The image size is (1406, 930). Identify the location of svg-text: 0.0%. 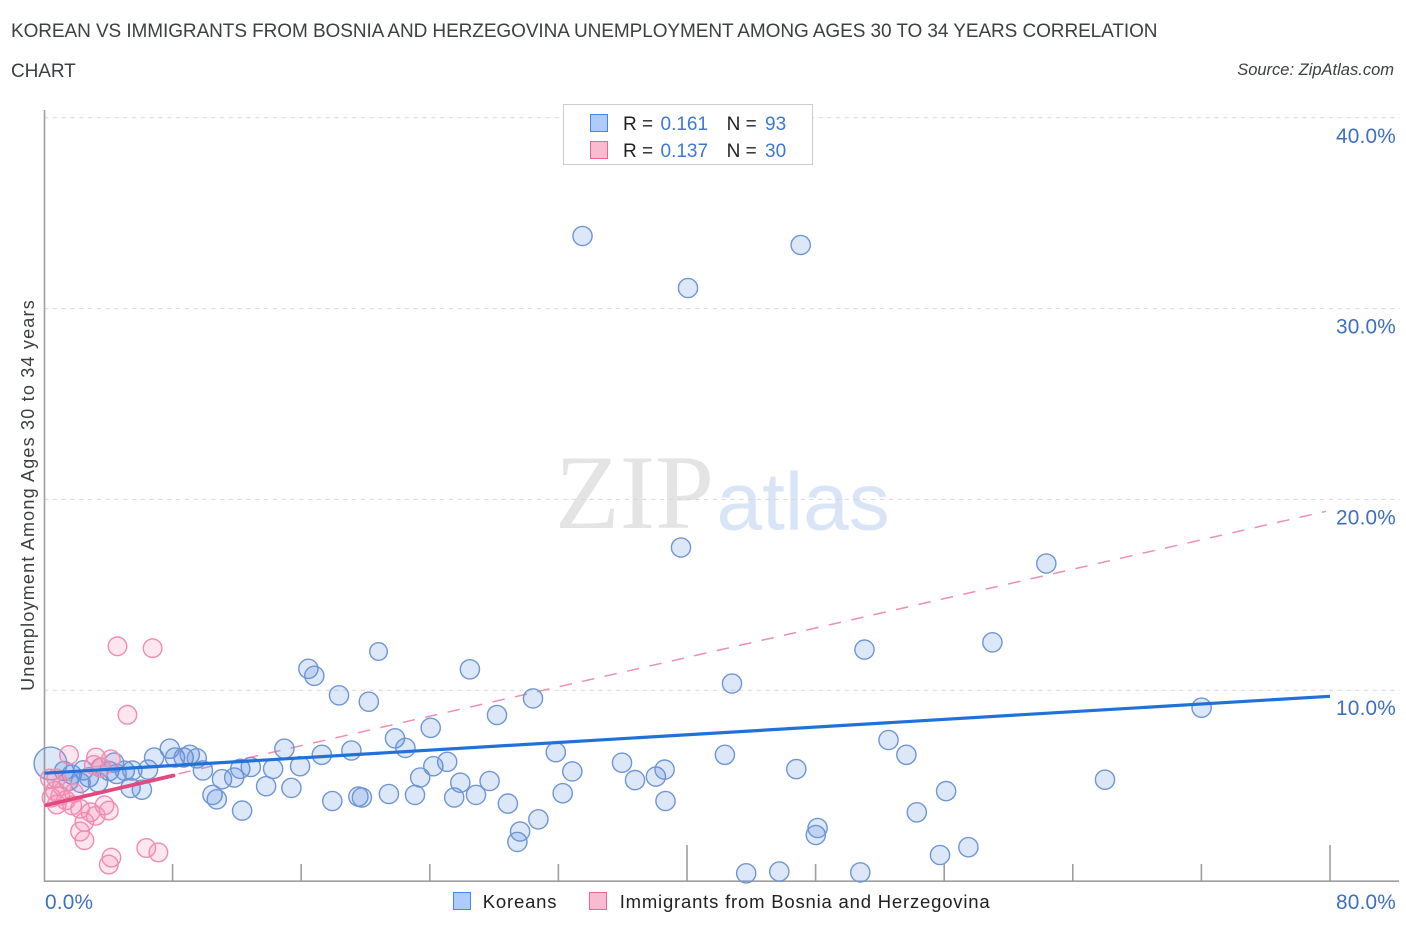
(69, 902).